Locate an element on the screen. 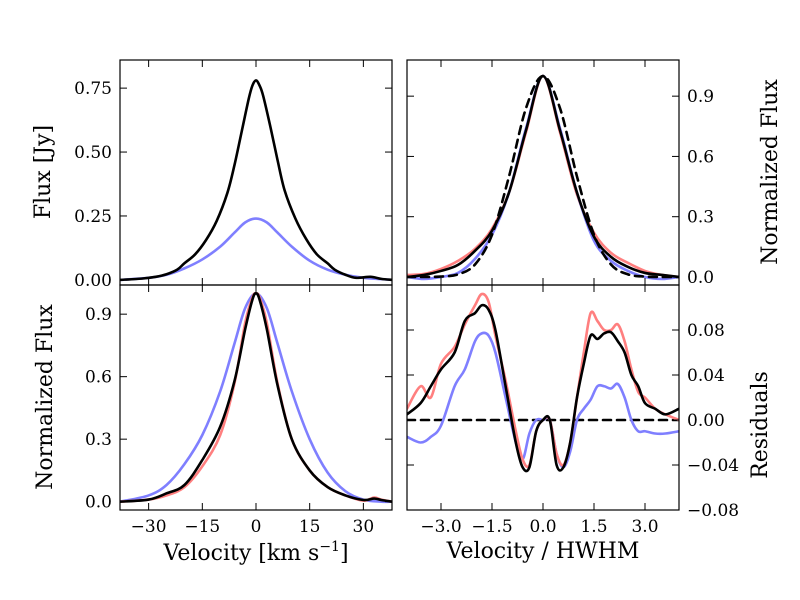 Image resolution: width=800 pixels, height=600 pixels. p1-curves is located at coordinates (256, 180).